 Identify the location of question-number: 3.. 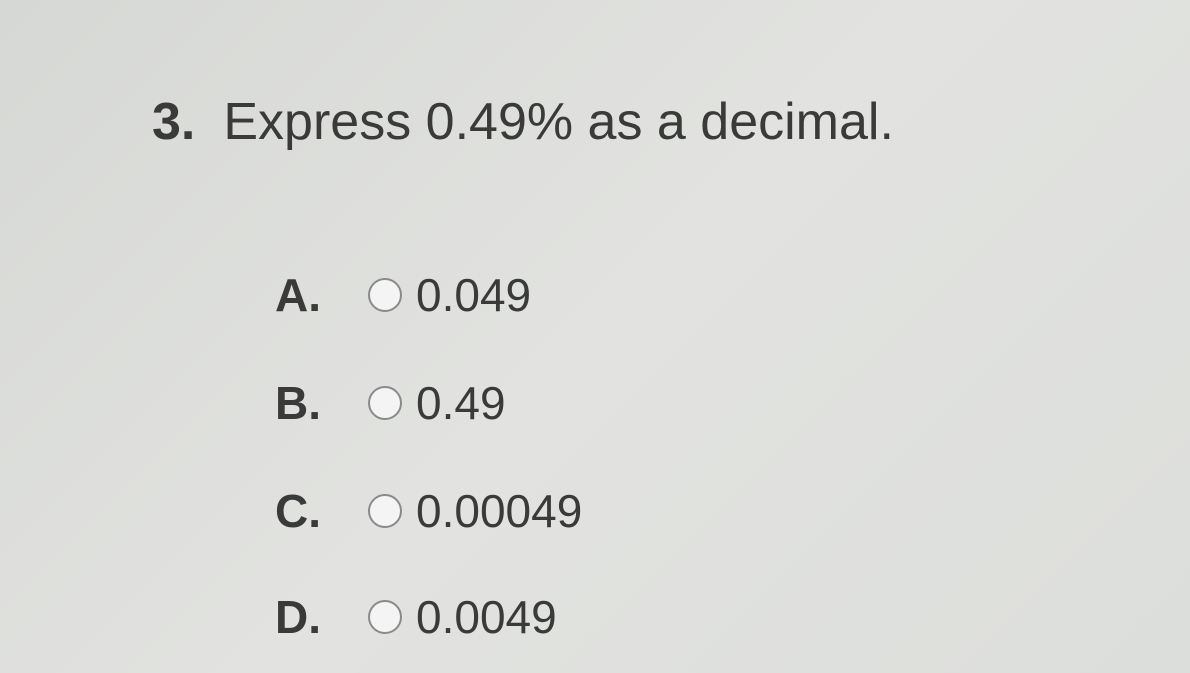
(174, 122).